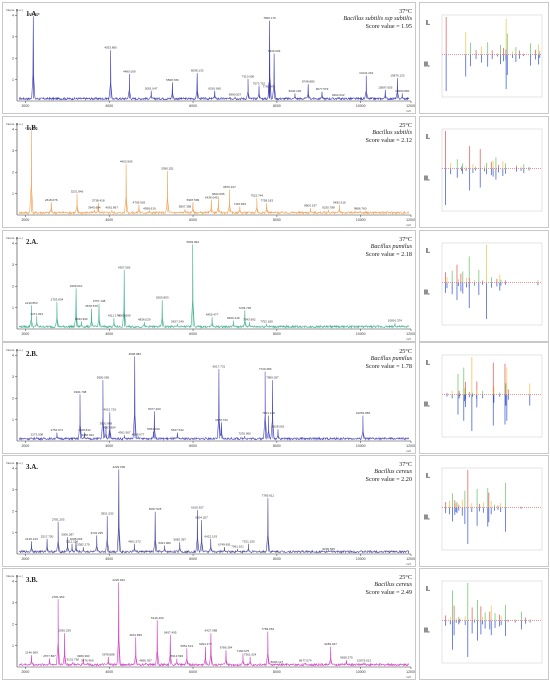 The height and width of the screenshot is (684, 550). Describe the element at coordinates (37, 434) in the screenshot. I see `peak-label: 2273.008` at that location.